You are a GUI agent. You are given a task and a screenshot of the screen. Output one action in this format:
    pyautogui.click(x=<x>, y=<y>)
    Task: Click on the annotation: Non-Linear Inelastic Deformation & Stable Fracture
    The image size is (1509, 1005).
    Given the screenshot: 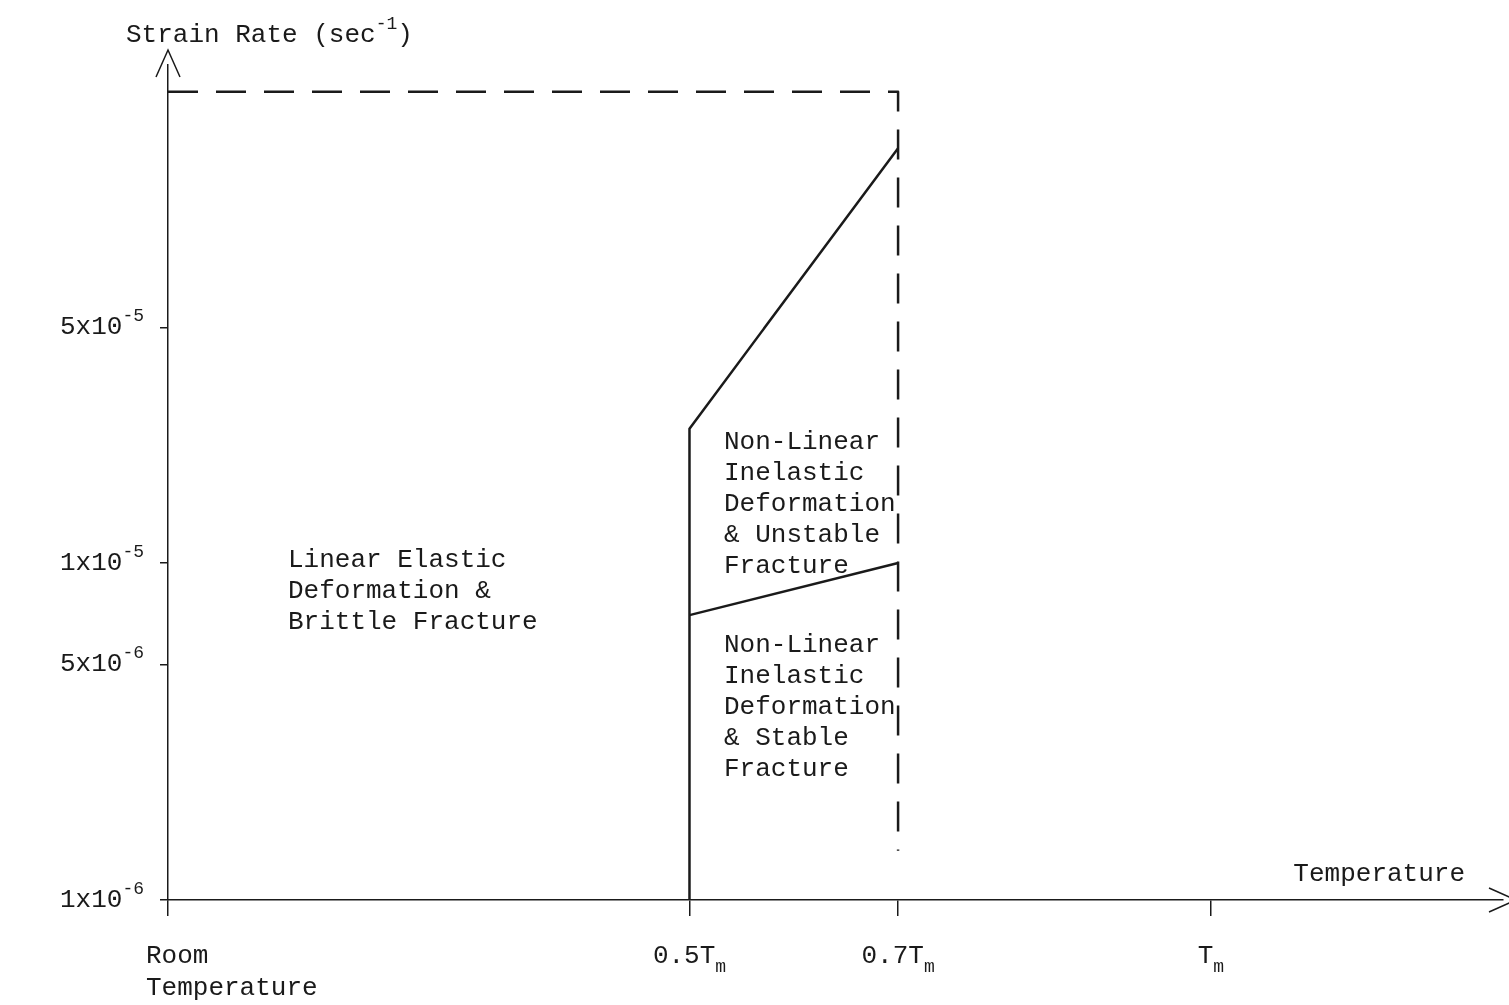 What is the action you would take?
    pyautogui.click(x=810, y=706)
    